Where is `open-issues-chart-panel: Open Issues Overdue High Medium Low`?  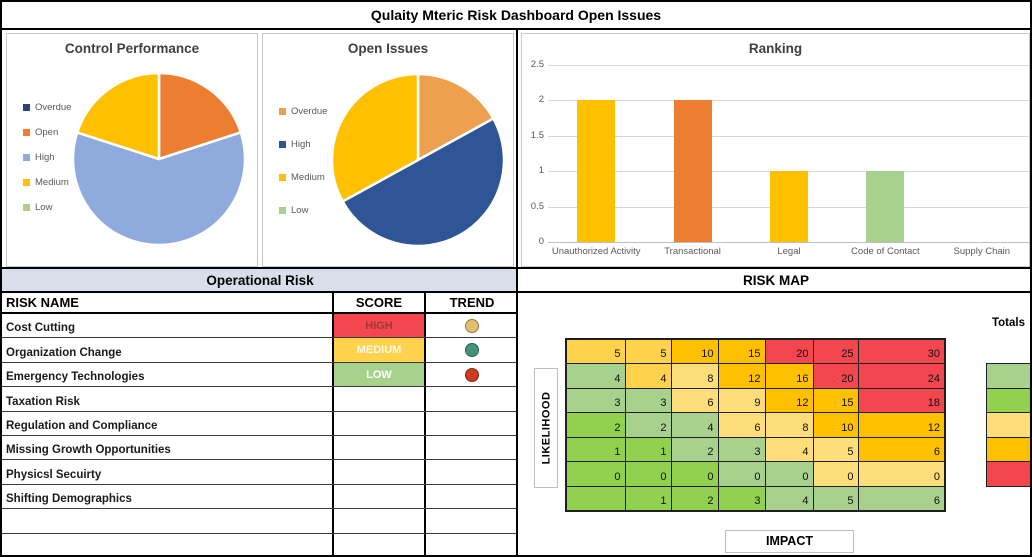
open-issues-chart-panel: Open Issues Overdue High Medium Low is located at coordinates (388, 150).